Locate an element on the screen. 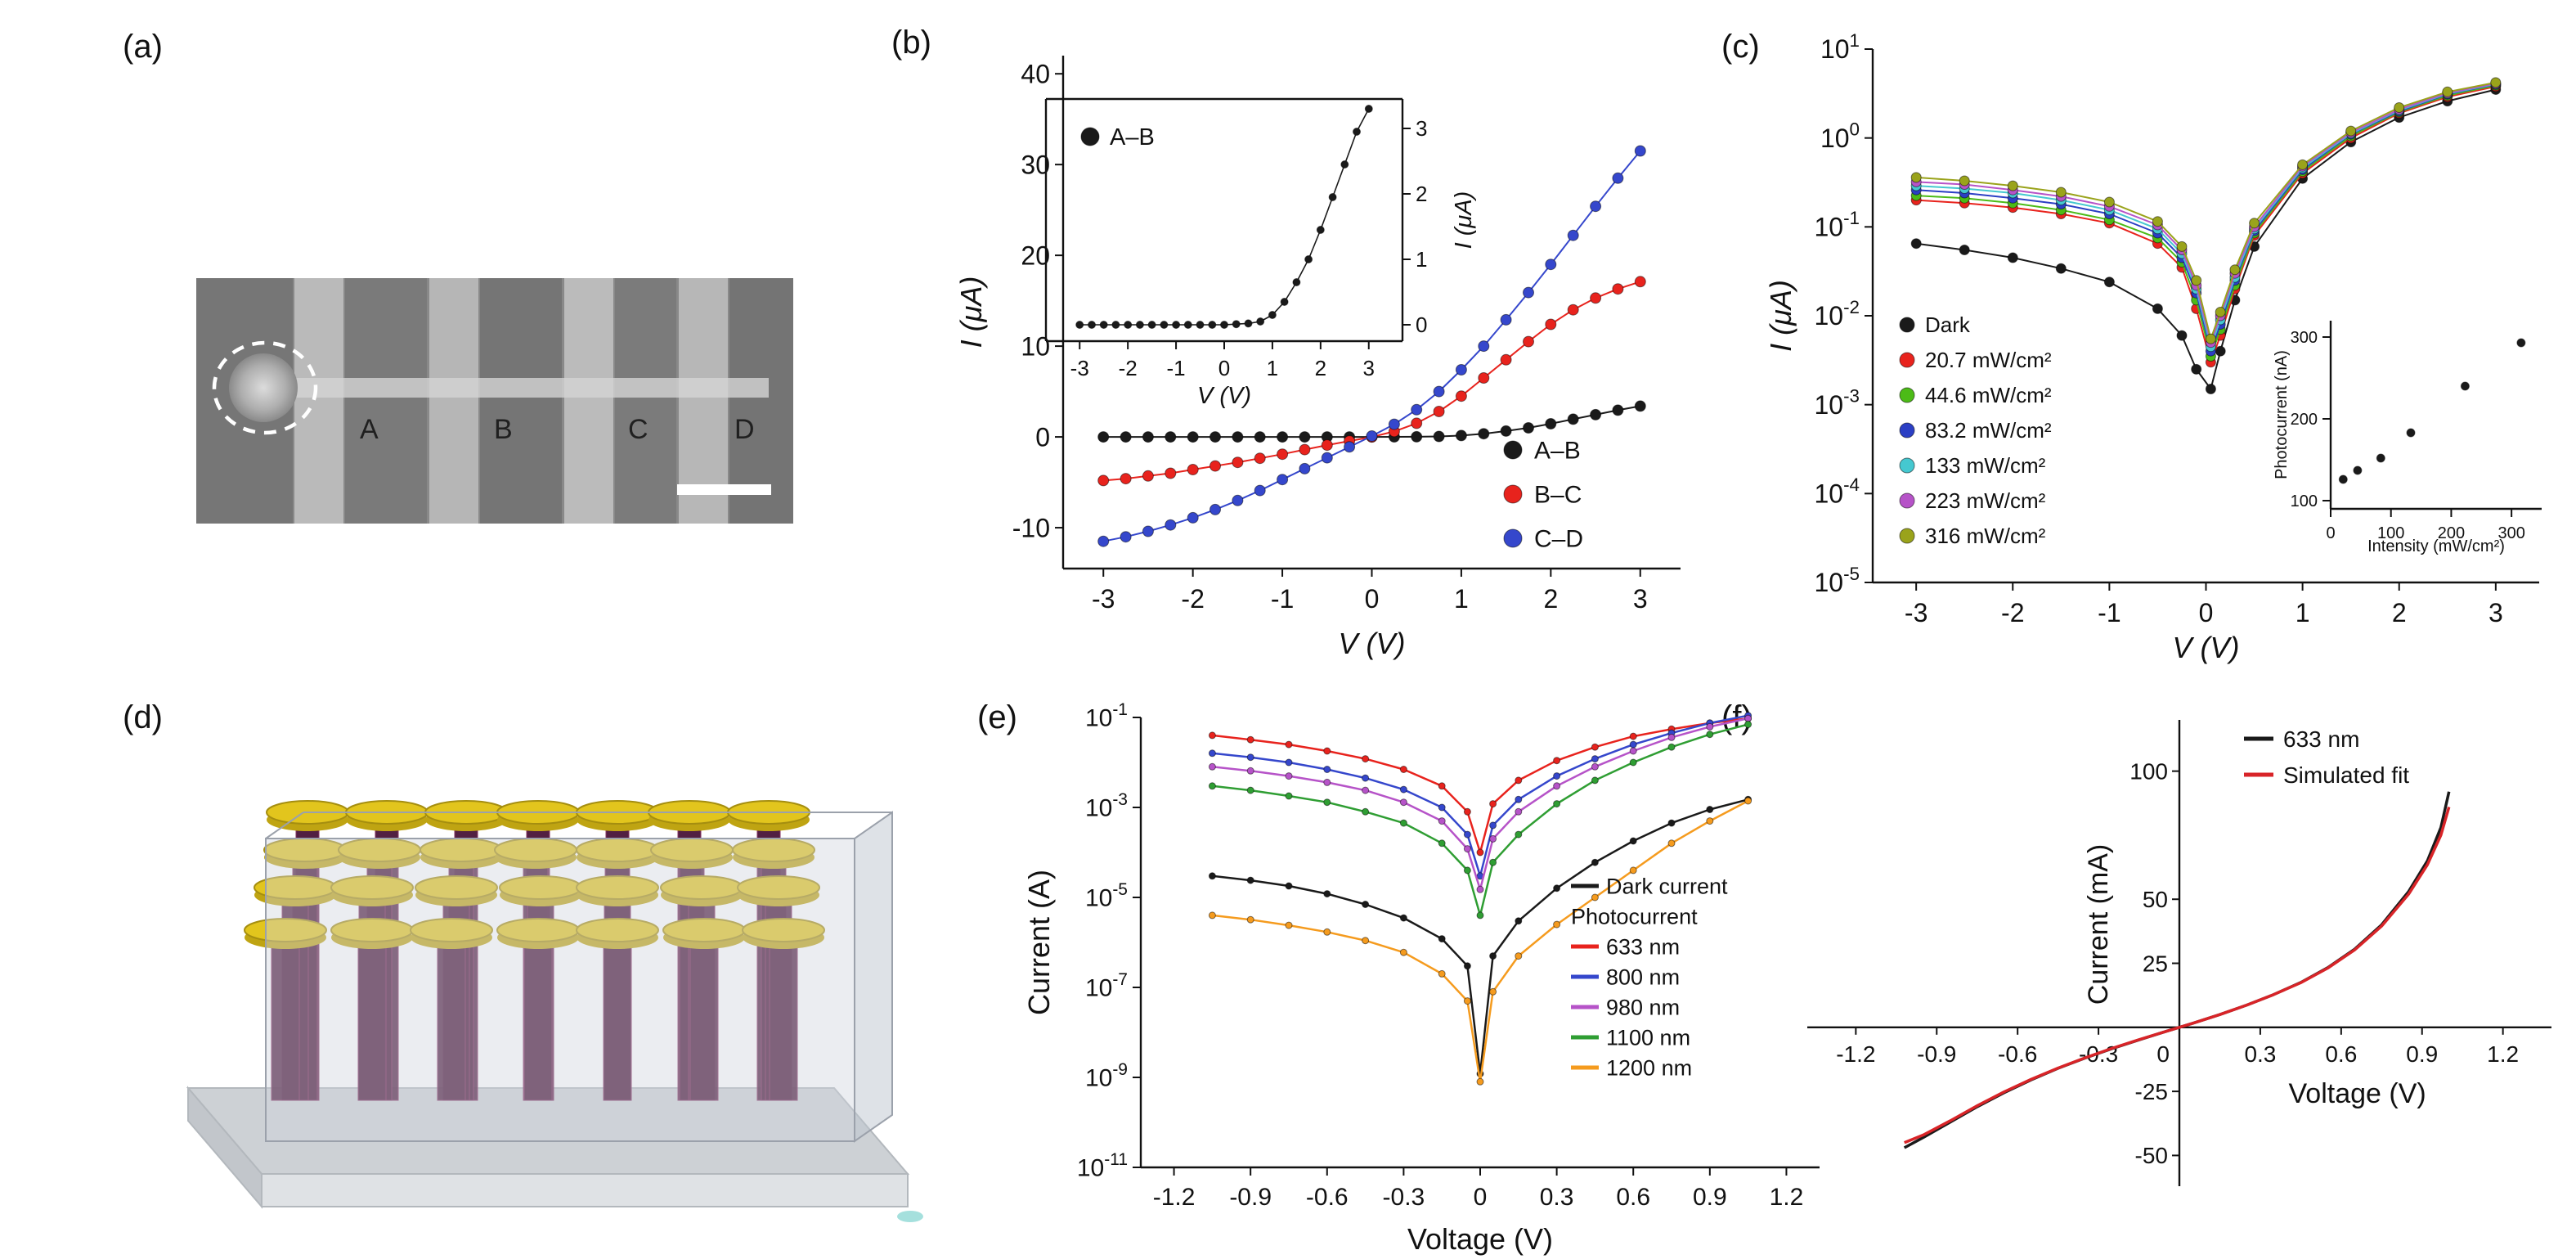 The width and height of the screenshot is (2576, 1259). svg-text: Simulated fit is located at coordinates (2346, 775).